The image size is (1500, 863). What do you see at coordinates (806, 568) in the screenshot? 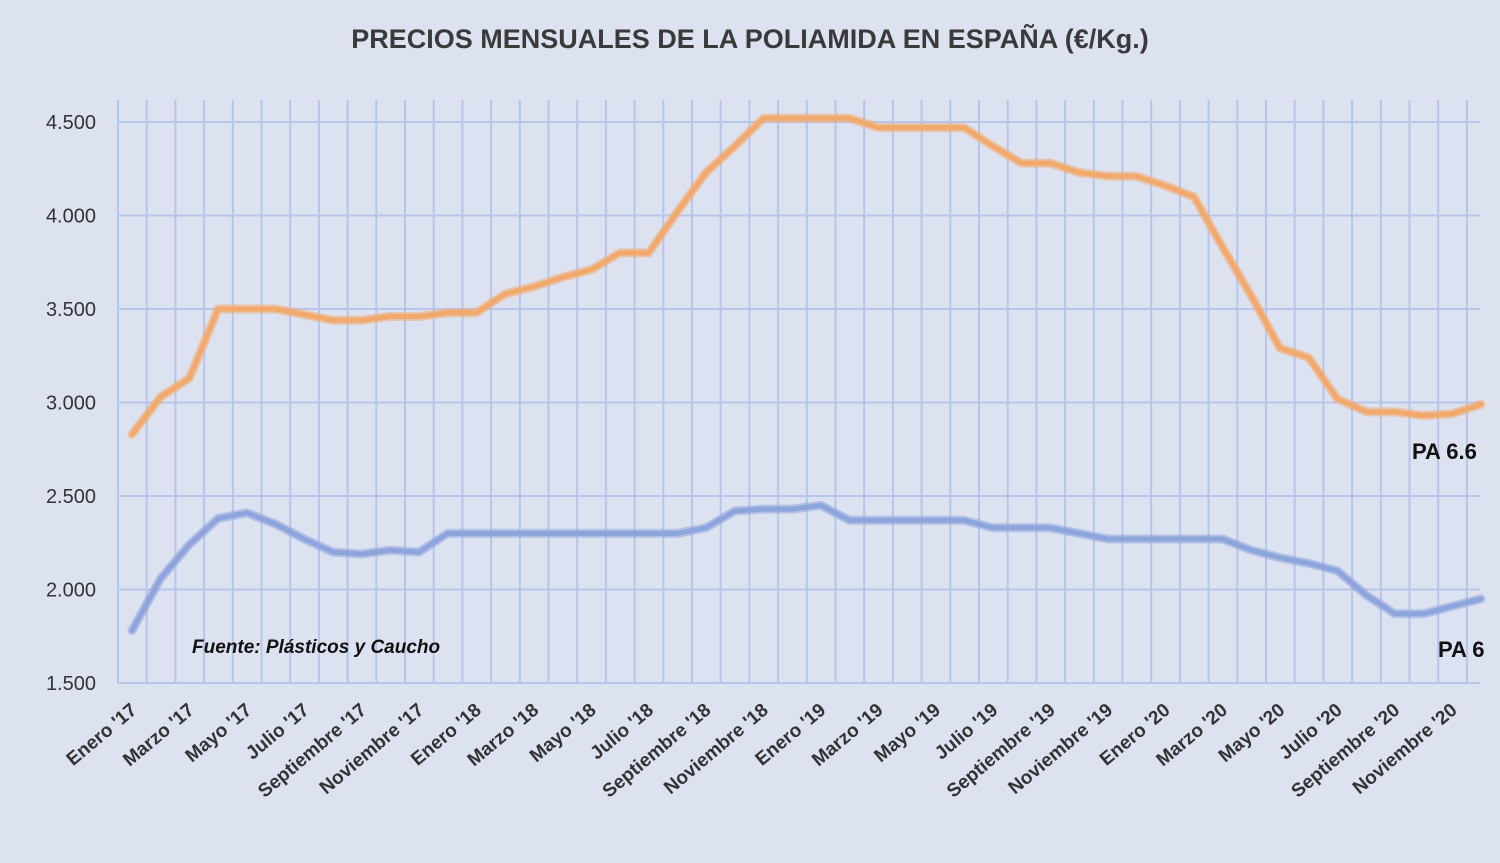
I see `series-line` at bounding box center [806, 568].